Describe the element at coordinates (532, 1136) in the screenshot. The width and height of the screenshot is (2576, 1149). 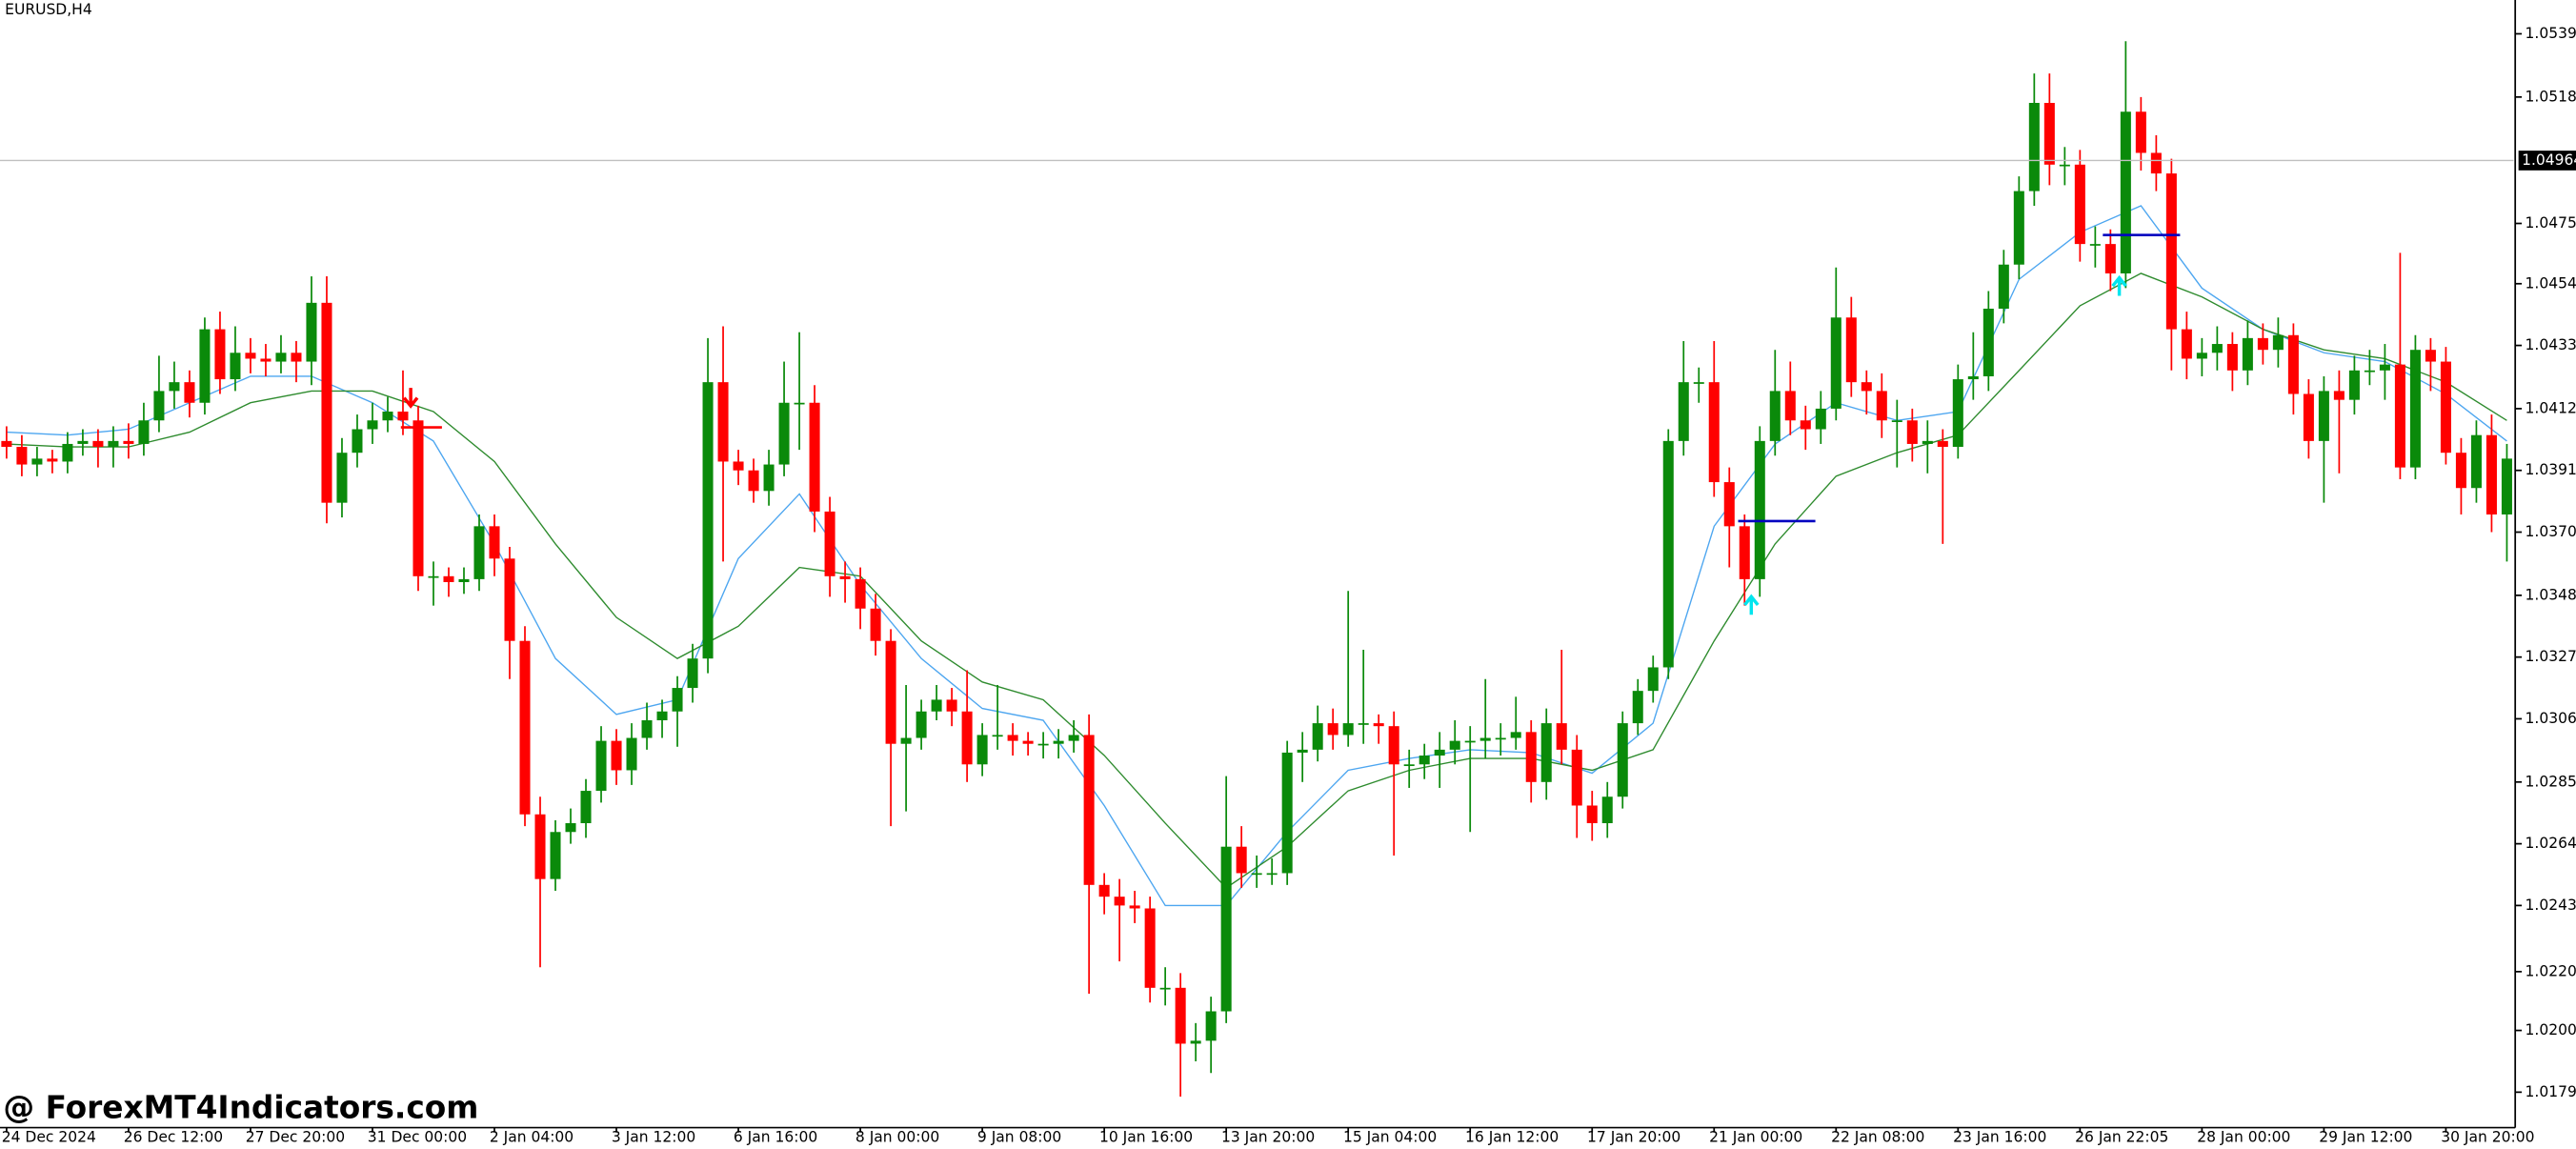
I see `x-tick-label: 2 Jan 04:00` at that location.